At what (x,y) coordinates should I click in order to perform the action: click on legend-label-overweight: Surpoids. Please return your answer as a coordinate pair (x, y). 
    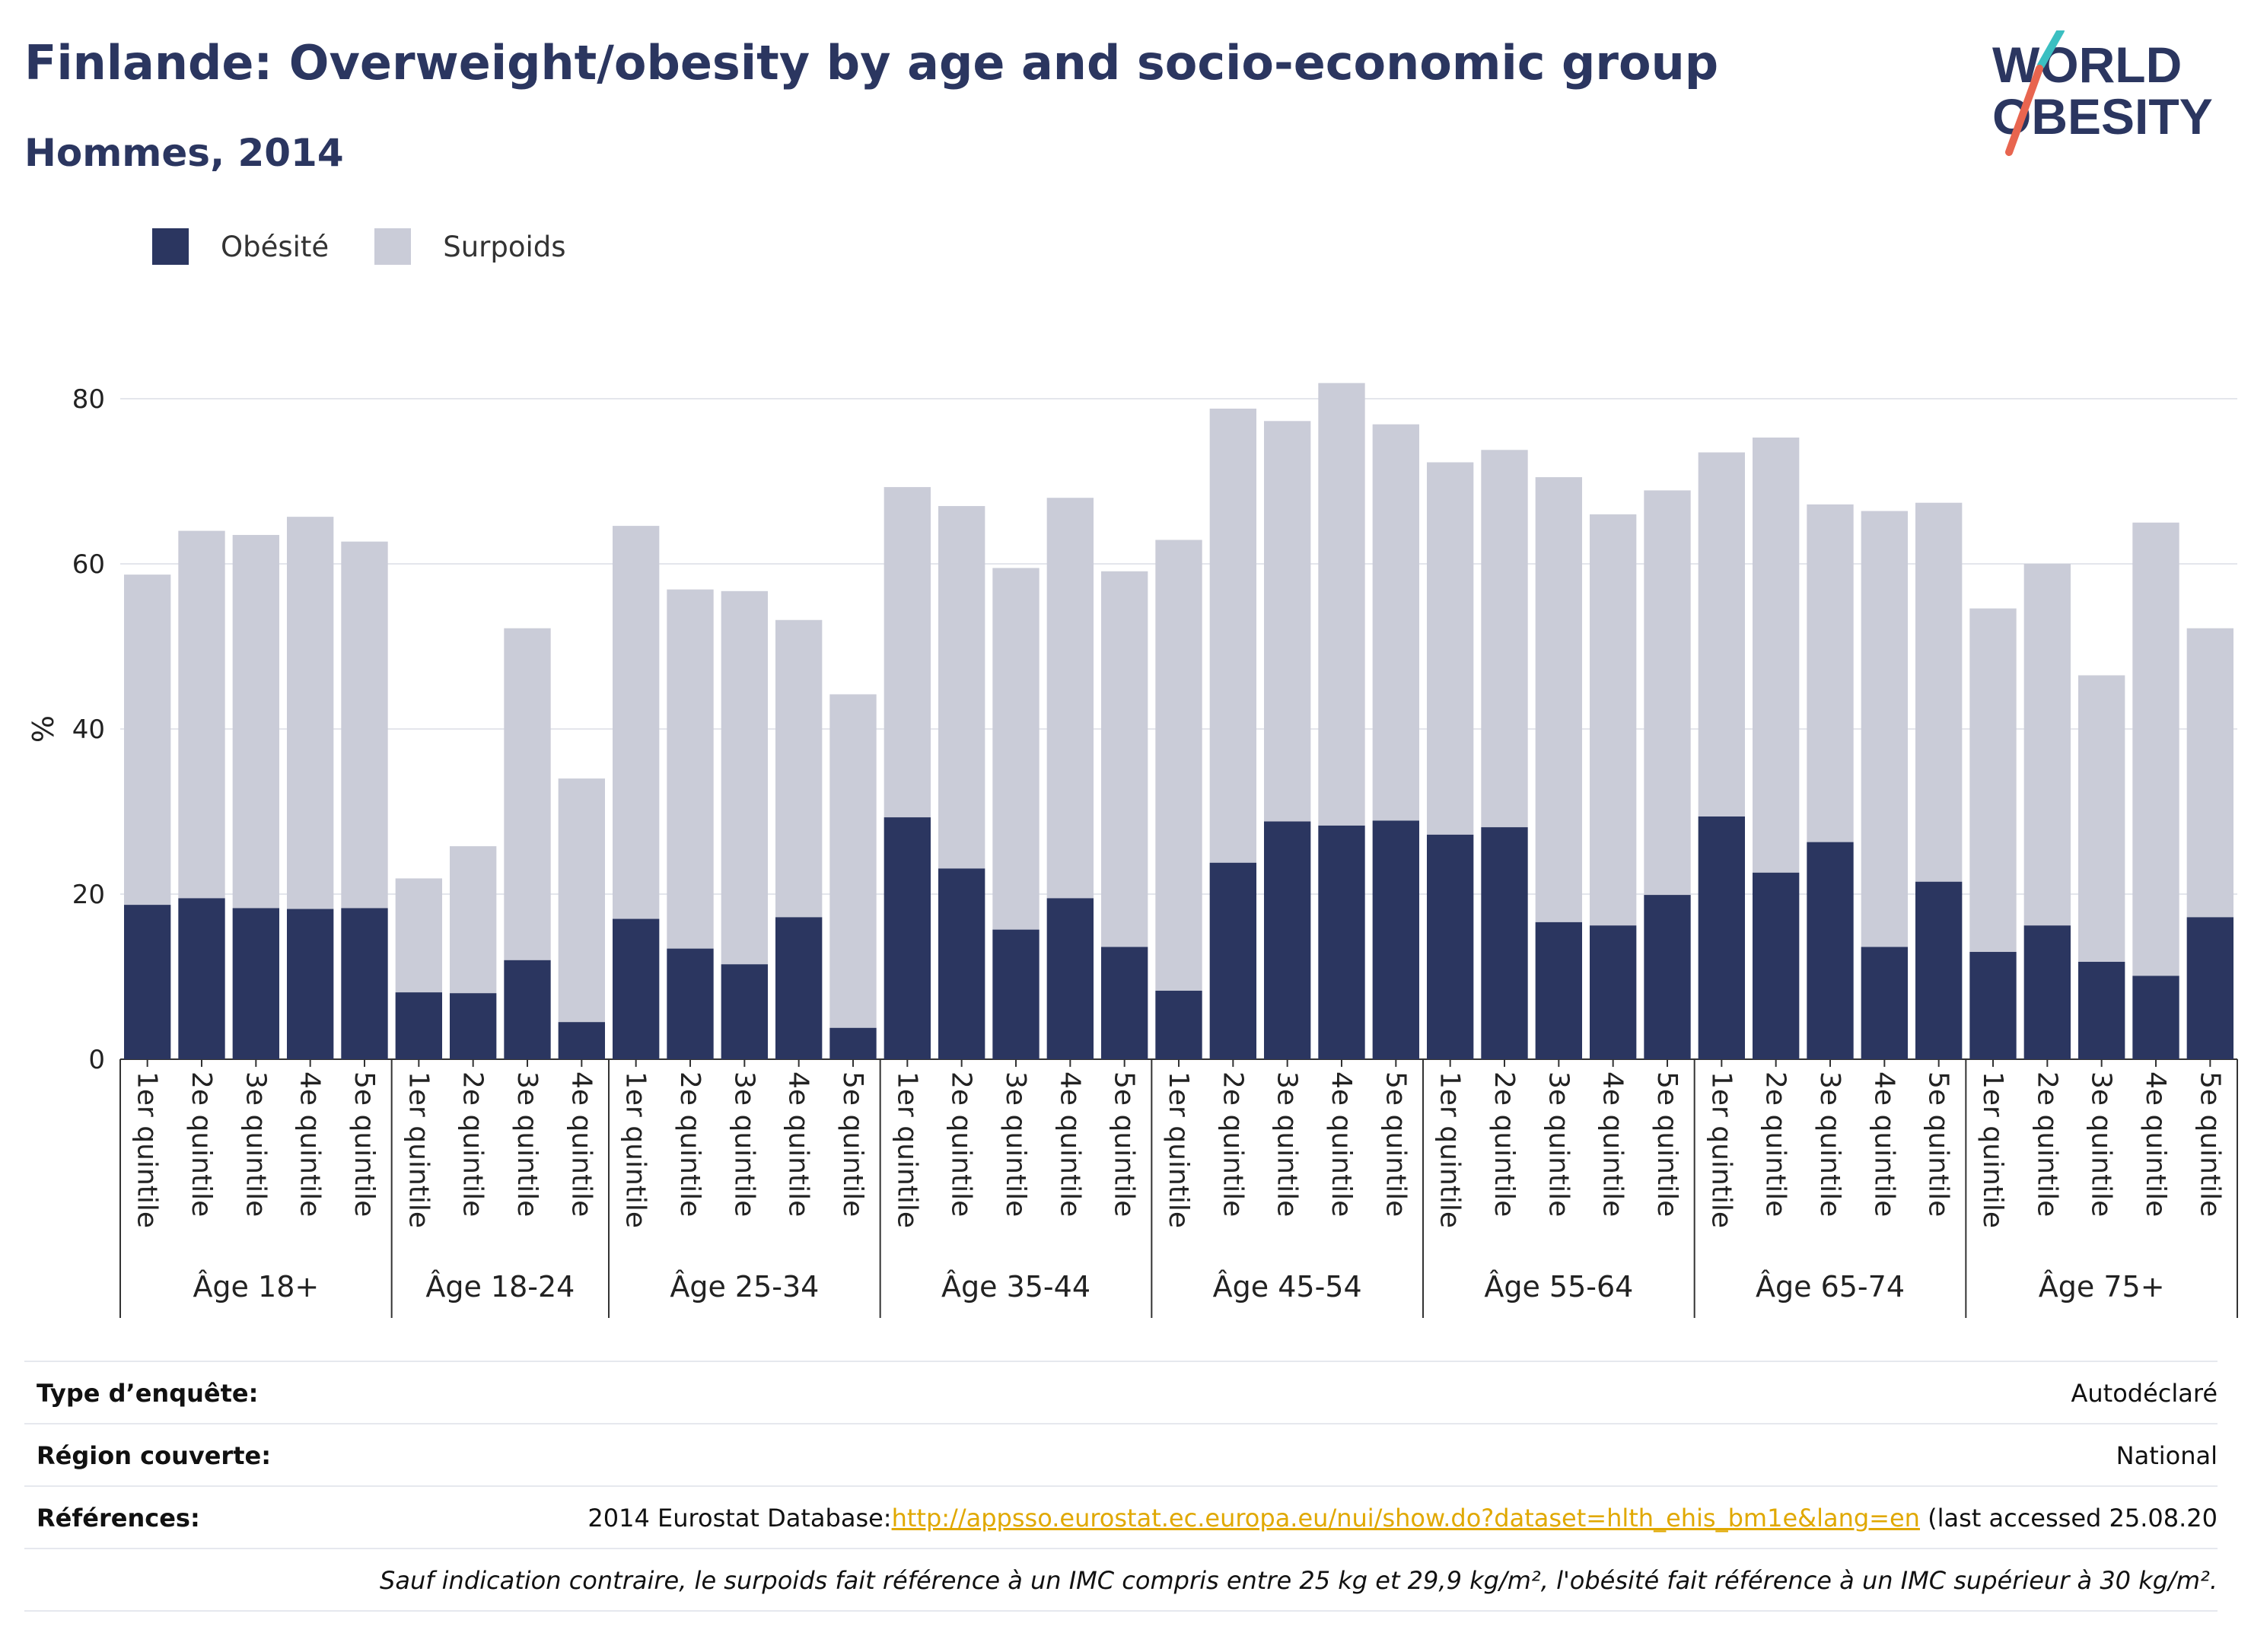
    Looking at the image, I should click on (504, 246).